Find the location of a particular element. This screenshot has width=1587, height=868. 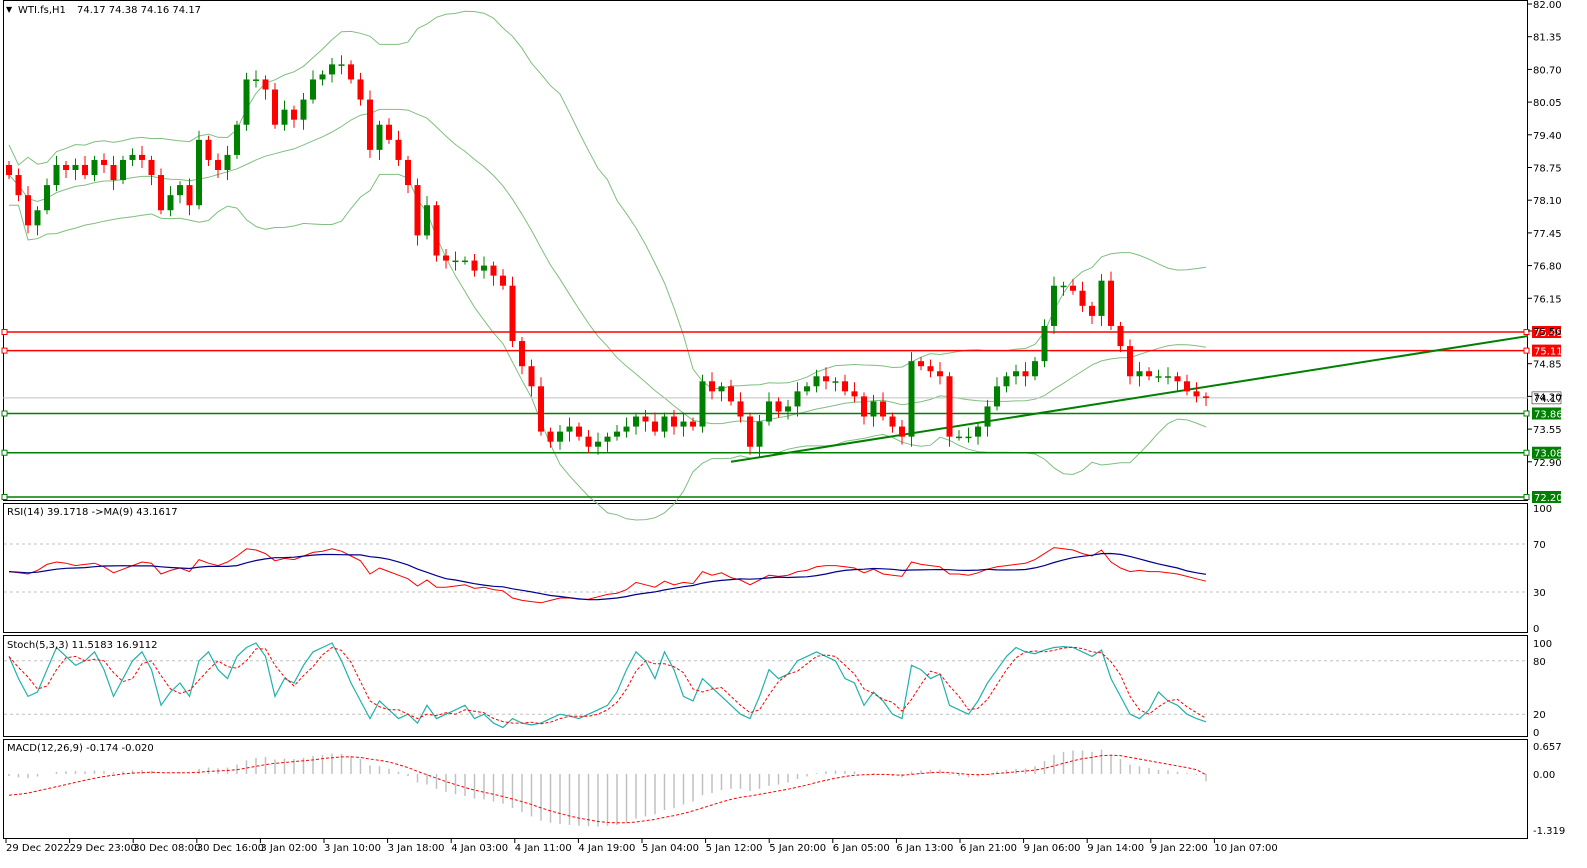

collapse-arrow-icon: ▼ is located at coordinates (9, 9).